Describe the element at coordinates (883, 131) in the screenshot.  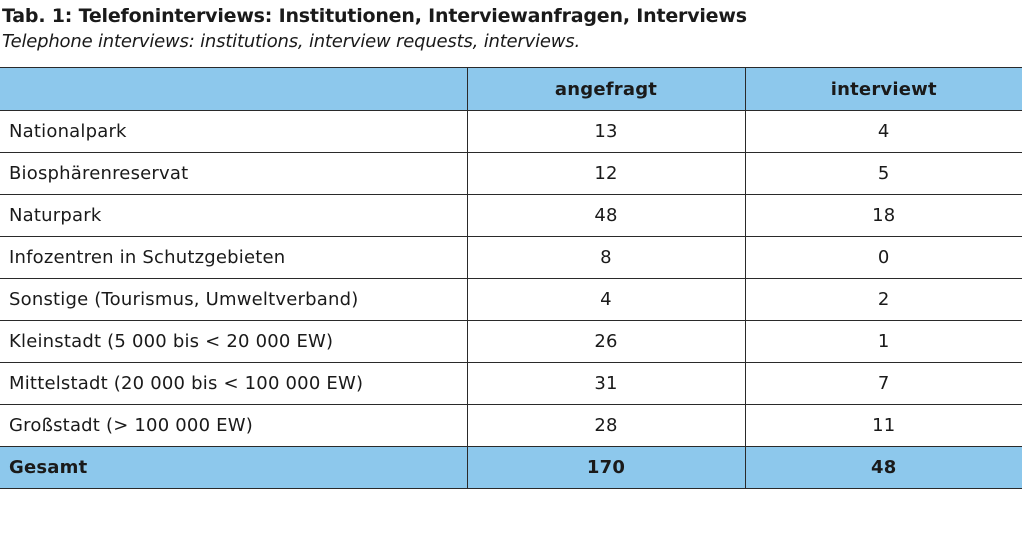
I see `cell-interviewt: 4` at that location.